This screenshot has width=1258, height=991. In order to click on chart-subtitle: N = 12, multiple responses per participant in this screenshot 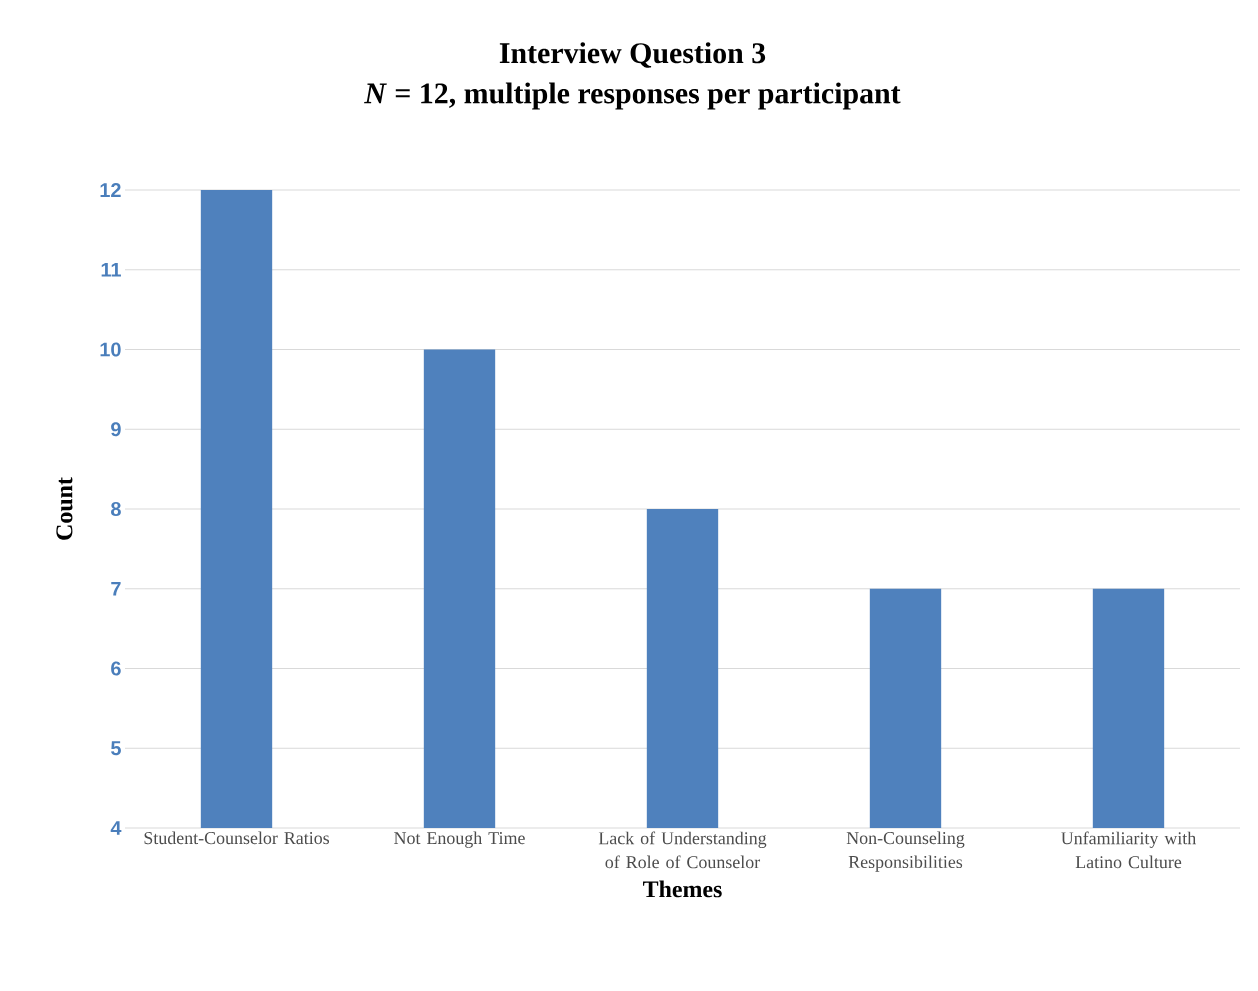, I will do `click(632, 96)`.